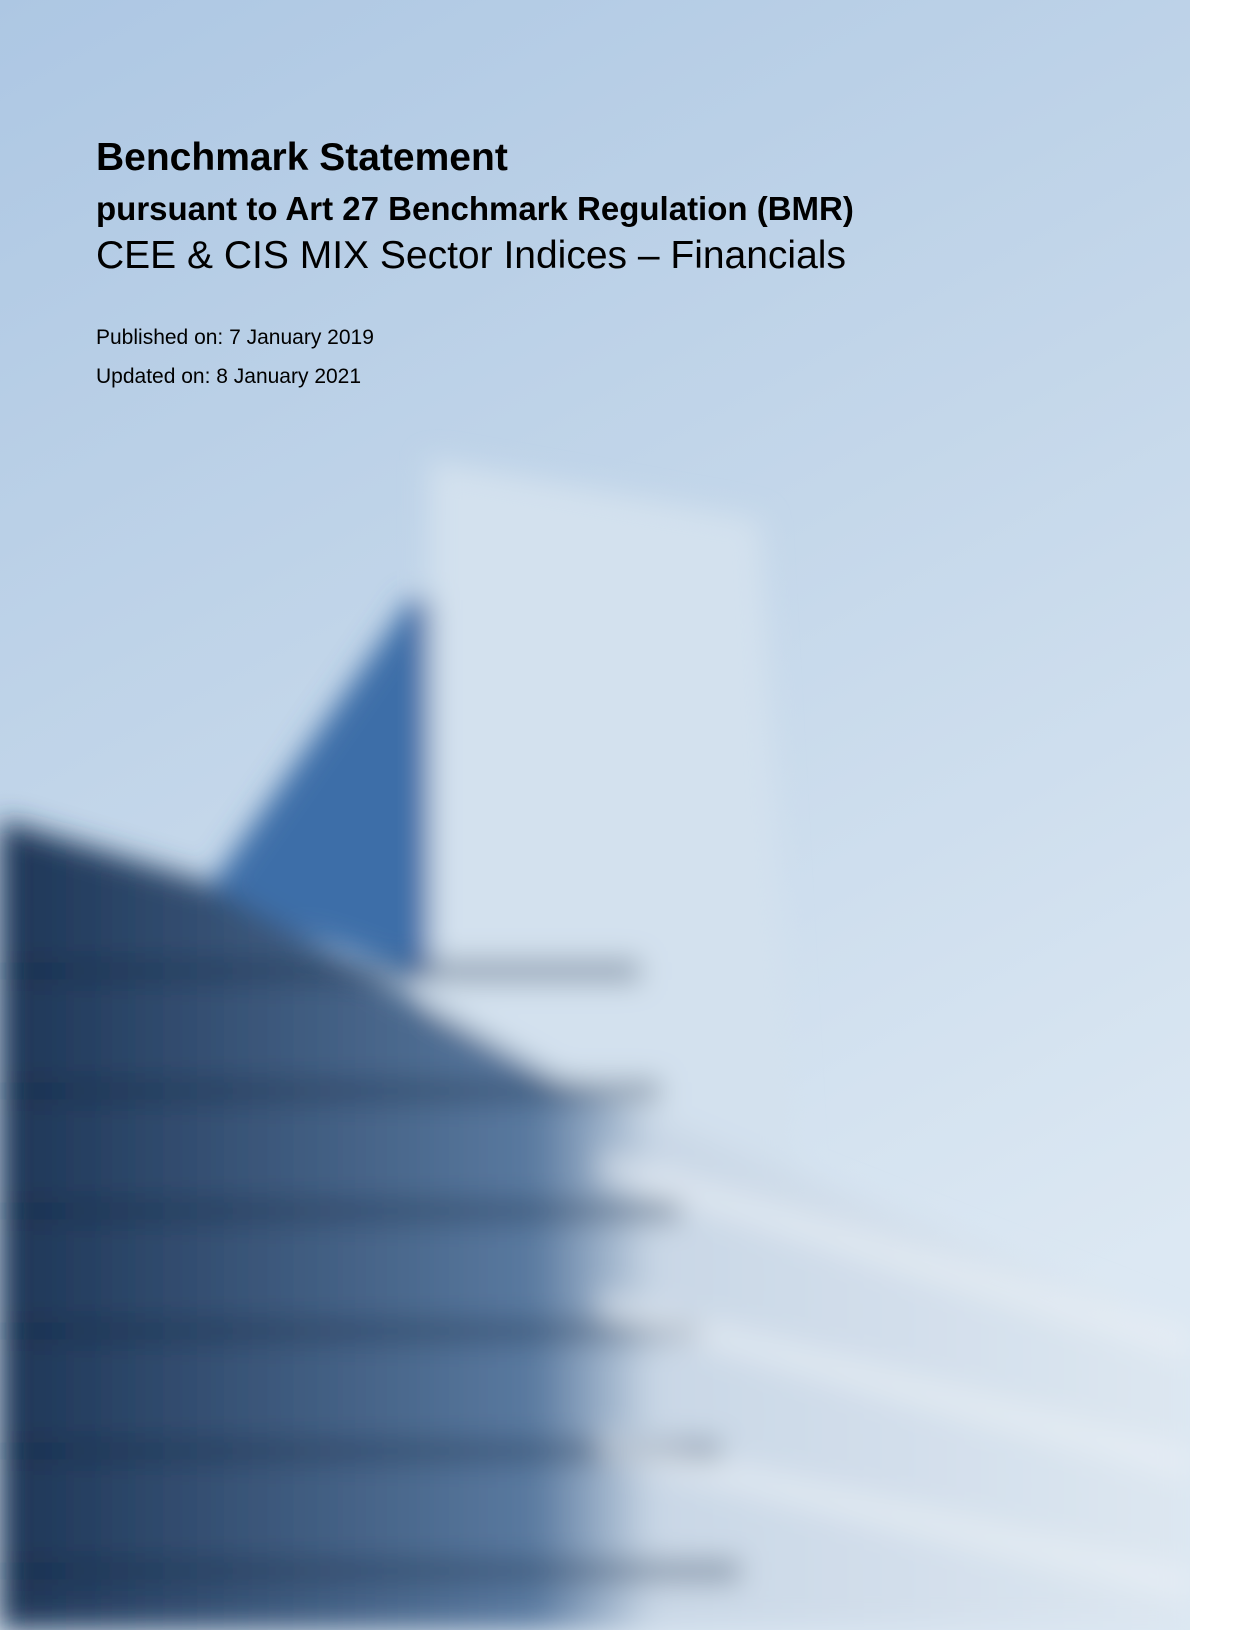 This screenshot has height=1630, width=1233. Describe the element at coordinates (235, 337) in the screenshot. I see `published-date: Published on: 7 January 2019` at that location.